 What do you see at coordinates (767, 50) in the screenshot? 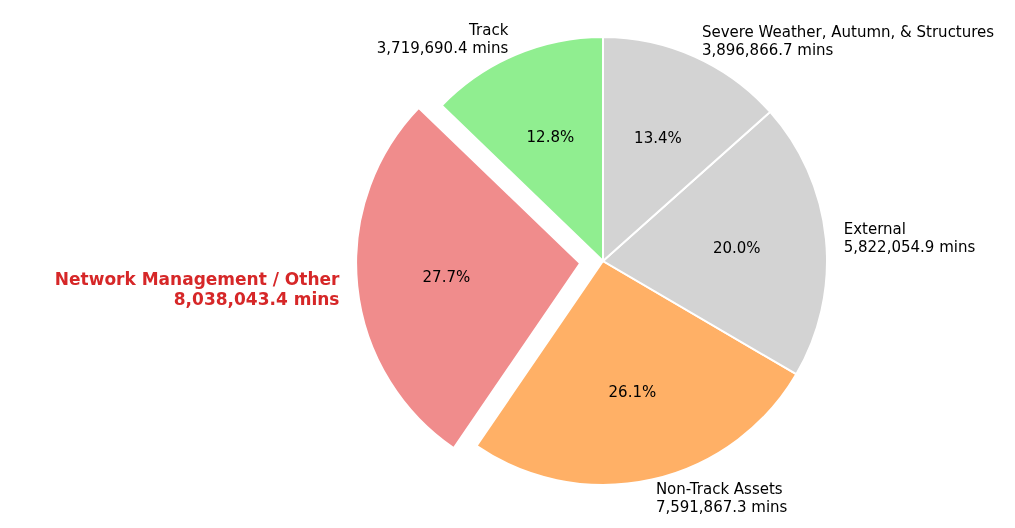
I see `data-label: 3,896,866.7 mins` at bounding box center [767, 50].